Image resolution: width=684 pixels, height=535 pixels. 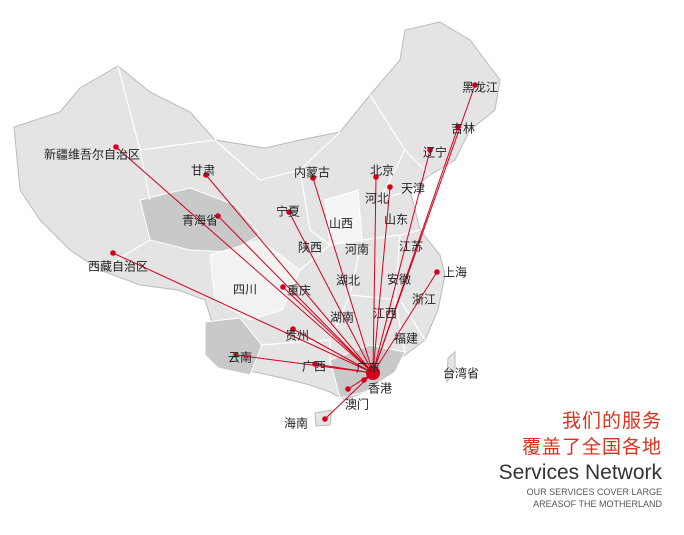 What do you see at coordinates (118, 266) in the screenshot?
I see `region-label: 西藏自治区` at bounding box center [118, 266].